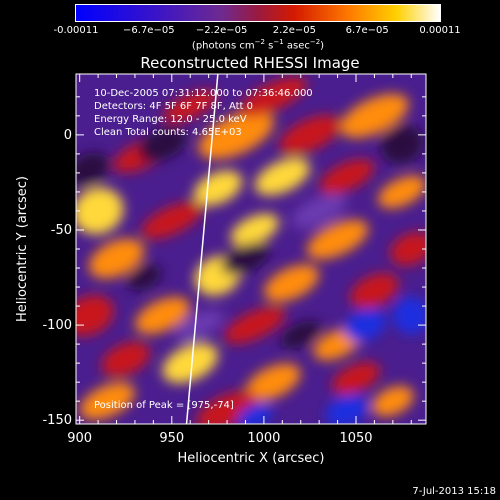 Image resolution: width=500 pixels, height=500 pixels. What do you see at coordinates (440, 30) in the screenshot?
I see `colorbar-tick-label: 0.00011` at bounding box center [440, 30].